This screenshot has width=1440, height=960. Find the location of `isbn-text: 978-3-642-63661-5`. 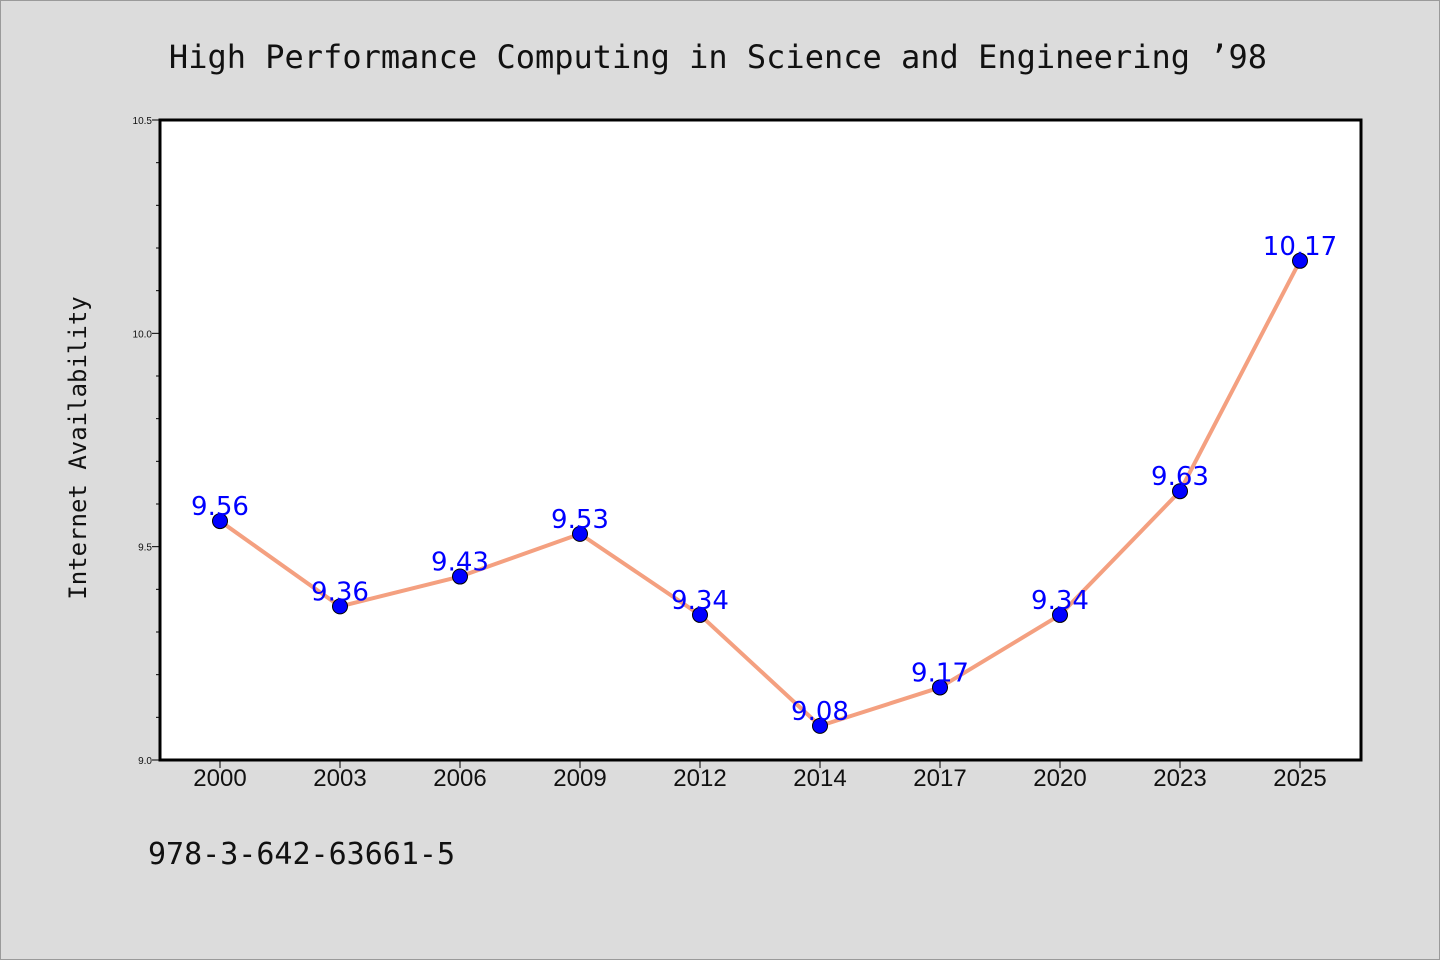

isbn-text: 978-3-642-63661-5 is located at coordinates (301, 854).